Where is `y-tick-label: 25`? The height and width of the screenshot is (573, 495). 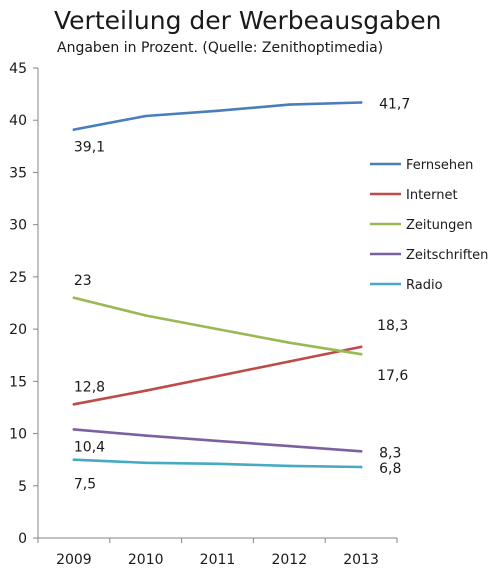 y-tick-label: 25 is located at coordinates (18, 278).